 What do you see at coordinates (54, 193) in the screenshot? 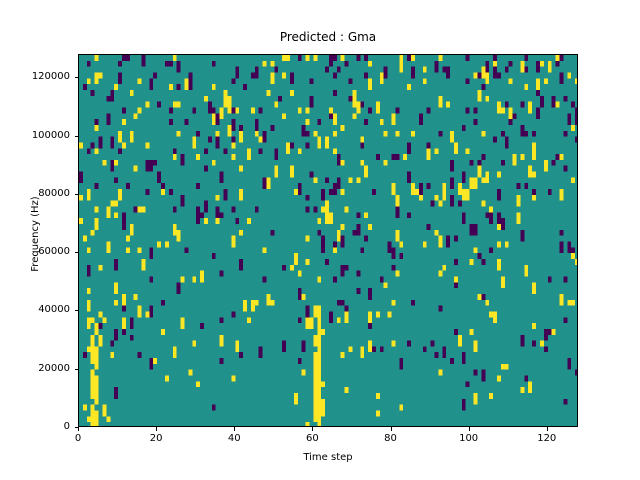
I see `y-tick-label: 80000` at bounding box center [54, 193].